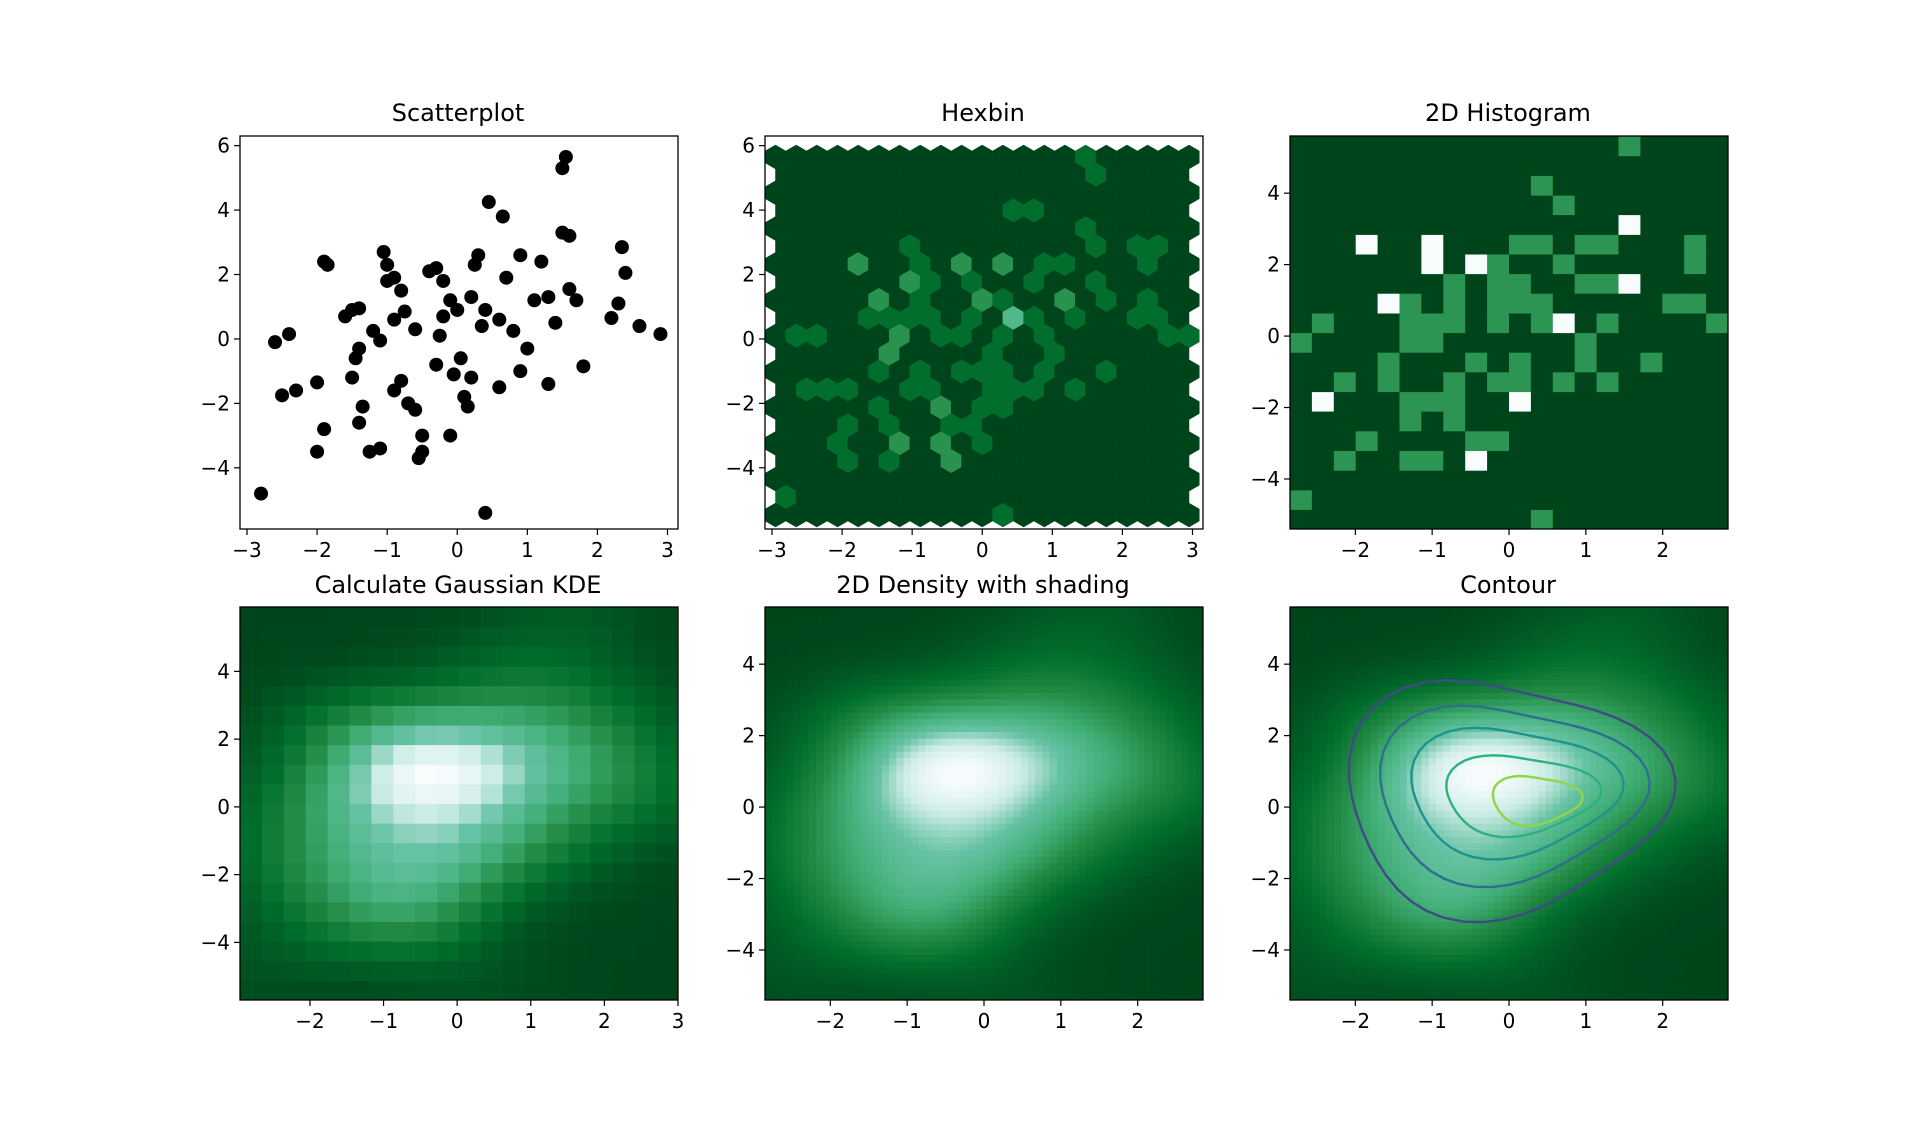 Image resolution: width=1920 pixels, height=1125 pixels. Describe the element at coordinates (459, 803) in the screenshot. I see `kde-grid-cells` at that location.